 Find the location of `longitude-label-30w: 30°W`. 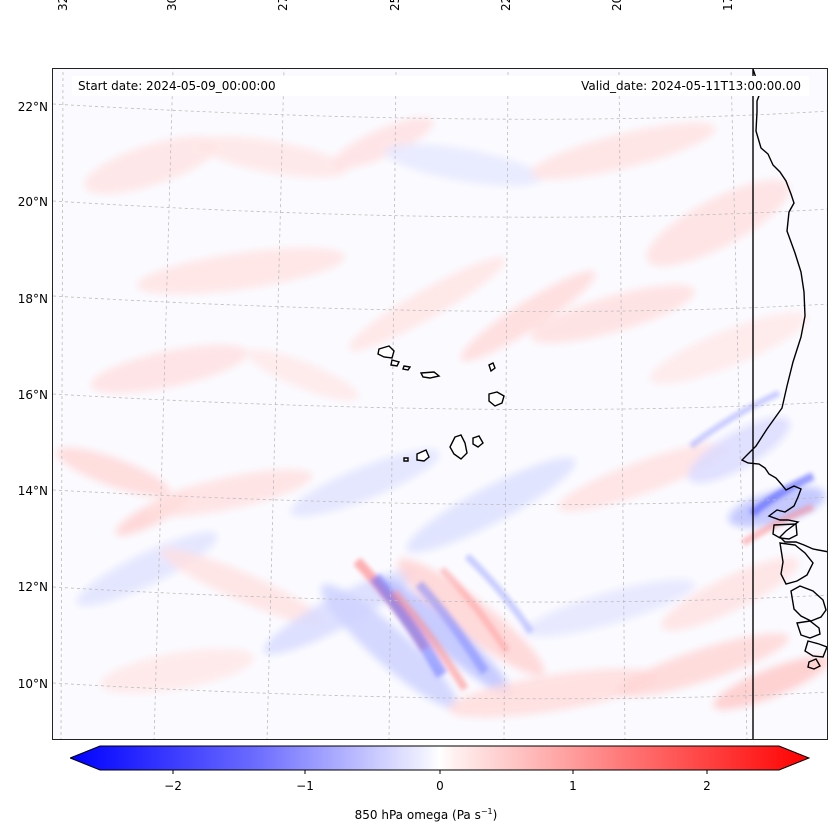

longitude-label-30w: 30°W is located at coordinates (172, 5).